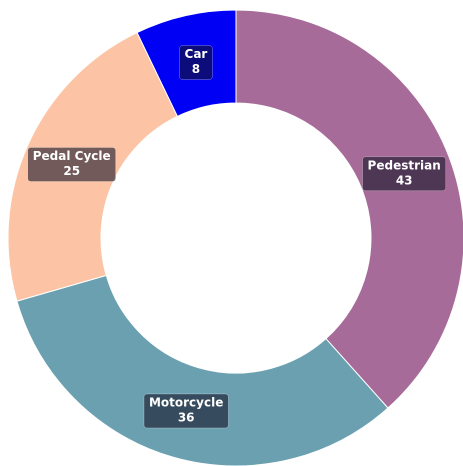  Describe the element at coordinates (72, 156) in the screenshot. I see `label-name: Pedal Cycle` at that location.